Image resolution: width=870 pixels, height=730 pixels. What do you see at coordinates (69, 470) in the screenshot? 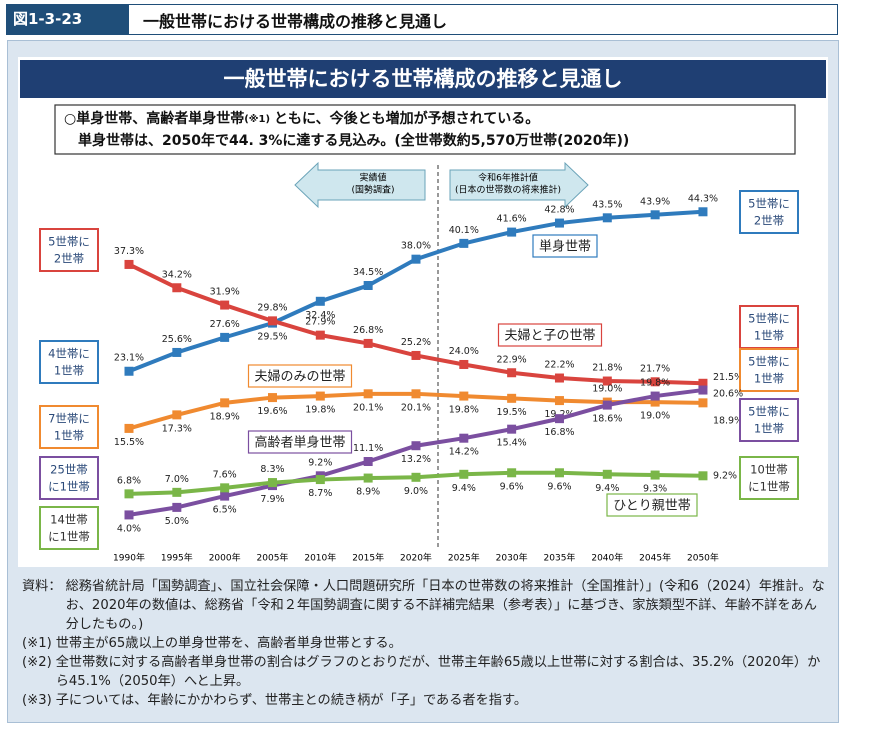
I see `side-label: 25世帯` at bounding box center [69, 470].